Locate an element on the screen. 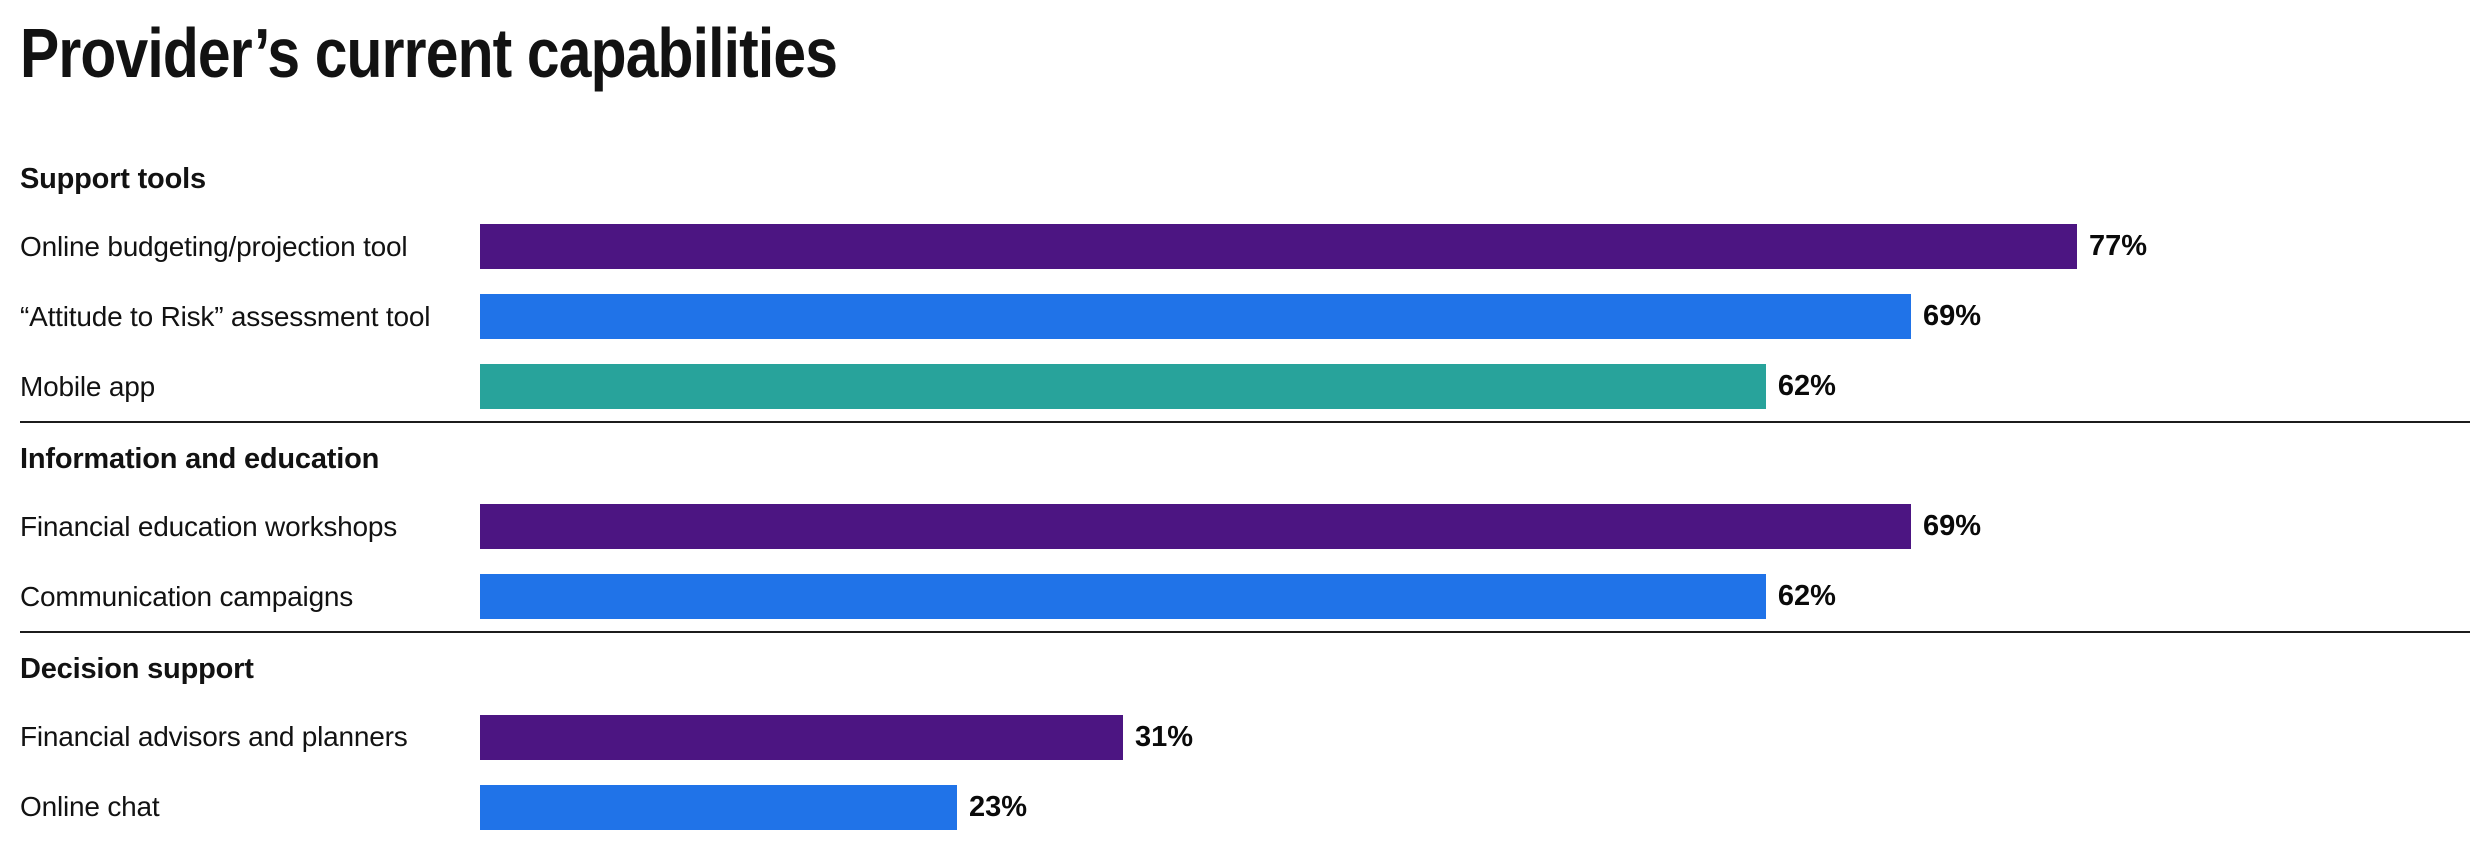 Image resolution: width=2480 pixels, height=853 pixels. bar-row: Online budgeting/projection tool 77% is located at coordinates (1250, 247).